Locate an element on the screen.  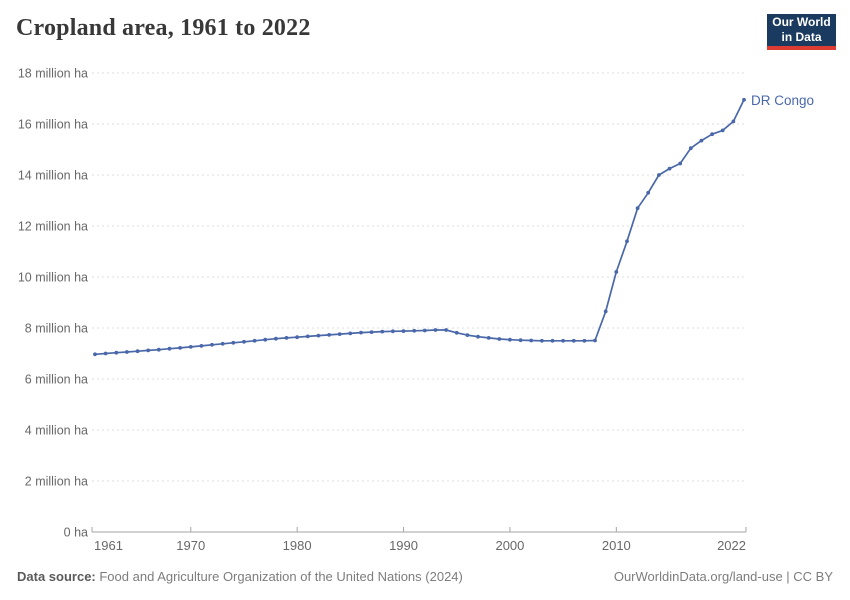
data-source-label: Data source: is located at coordinates (56, 576).